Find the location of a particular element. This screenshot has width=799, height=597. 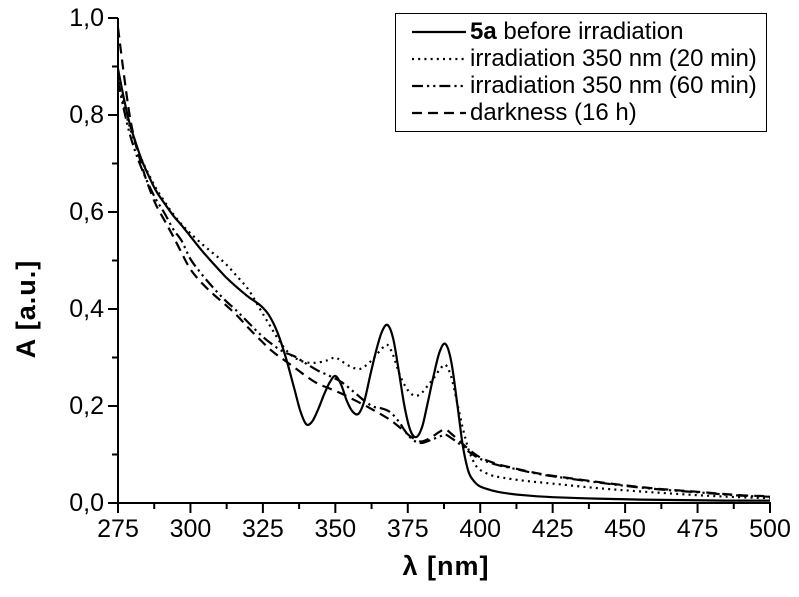

legend-line-sample-dotted is located at coordinates (439, 58).